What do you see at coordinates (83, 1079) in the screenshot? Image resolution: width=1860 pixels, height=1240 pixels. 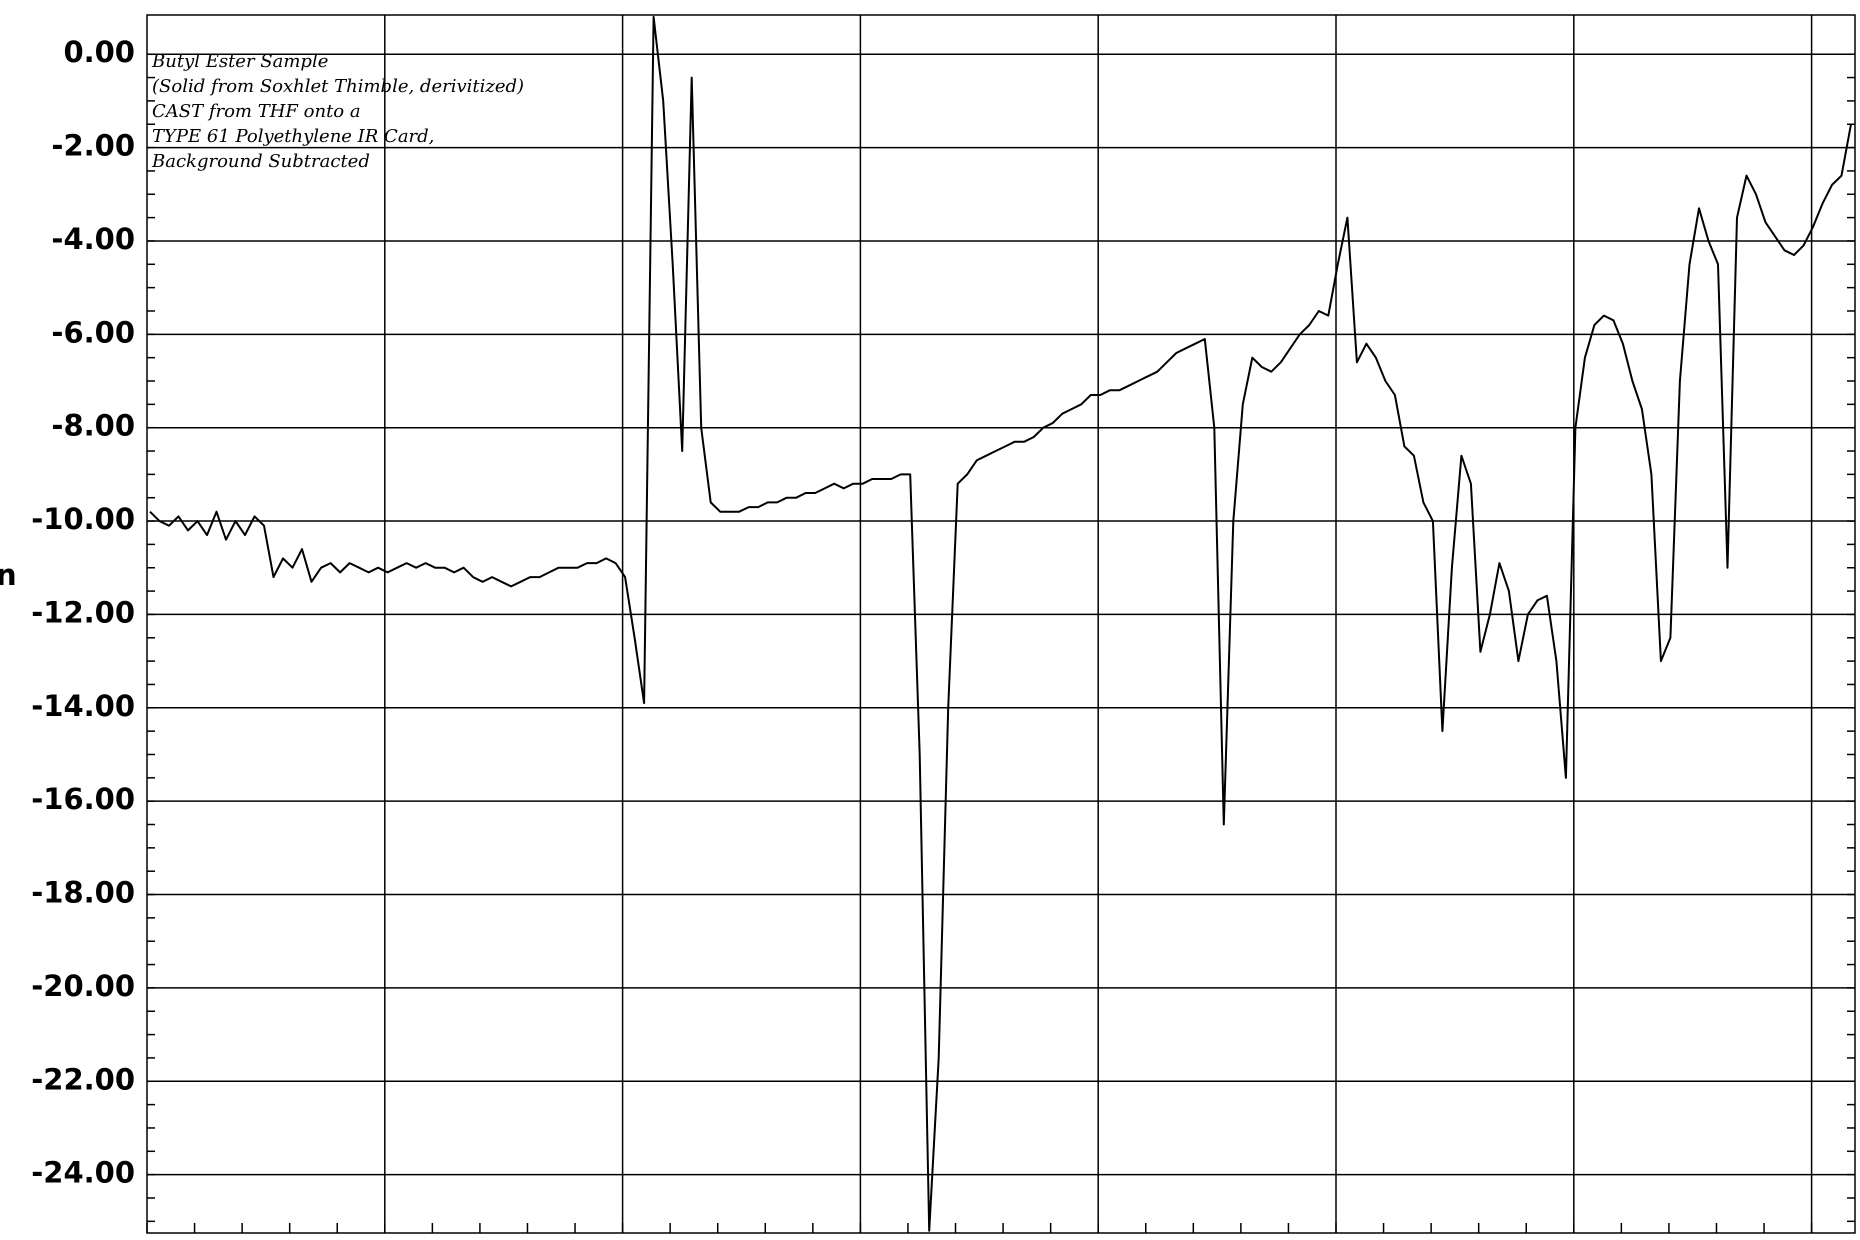 I see `y-tick-label: -22.00` at bounding box center [83, 1079].